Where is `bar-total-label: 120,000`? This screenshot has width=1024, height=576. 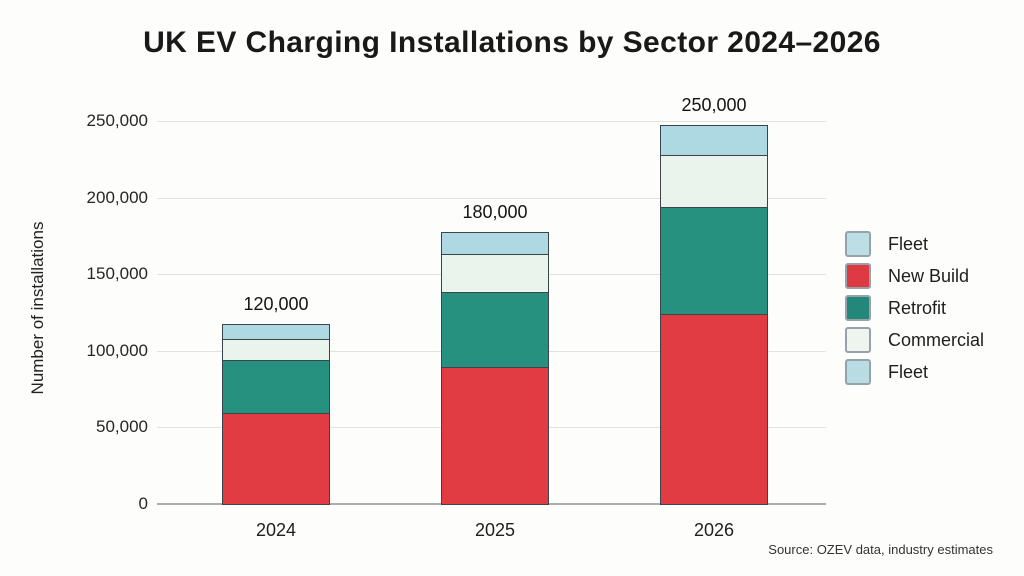 bar-total-label: 120,000 is located at coordinates (276, 304).